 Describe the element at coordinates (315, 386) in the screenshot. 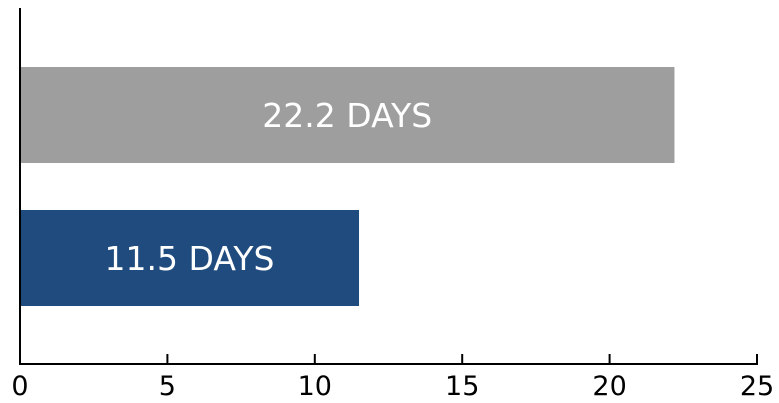

I see `x-tick-label-10: 10` at that location.